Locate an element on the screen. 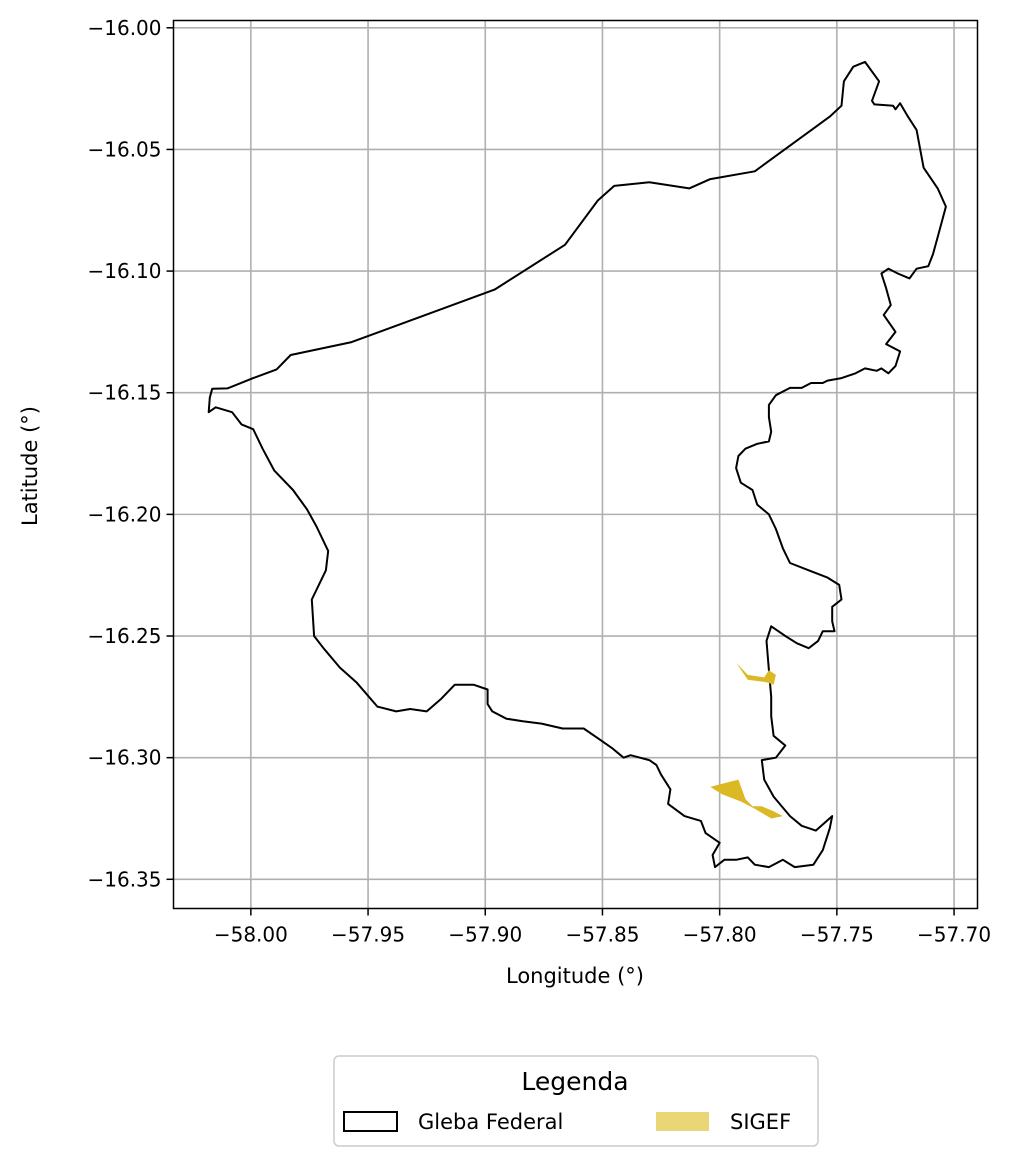 This screenshot has height=1166, width=1019. x-axis-label: Longitude (°) is located at coordinates (575, 976).